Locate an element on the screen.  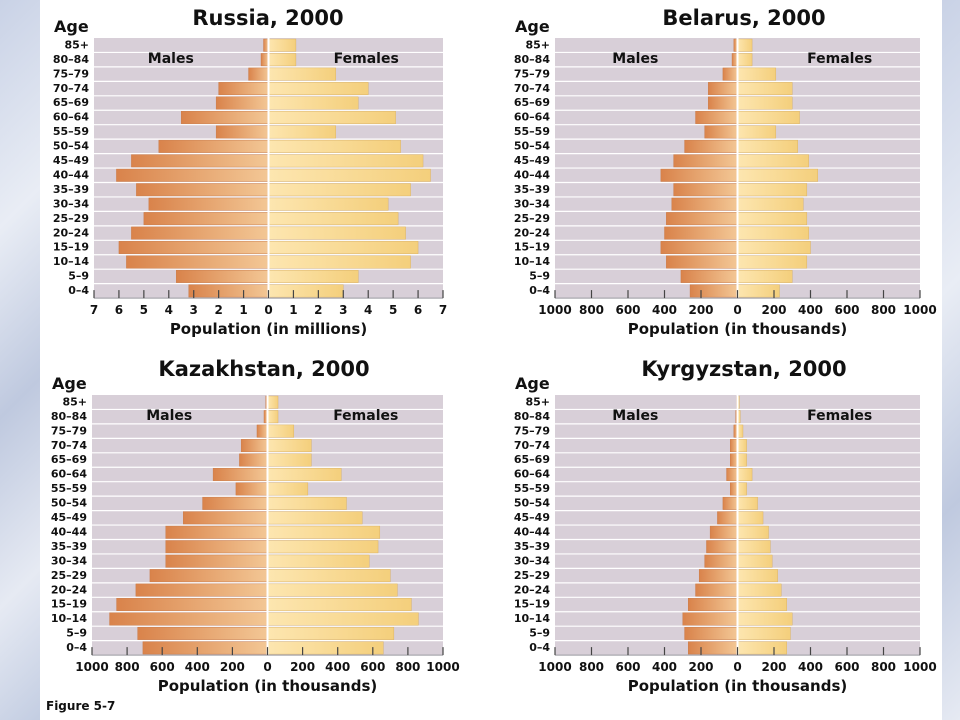
age-group-label: 30–34 is located at coordinates (532, 203).